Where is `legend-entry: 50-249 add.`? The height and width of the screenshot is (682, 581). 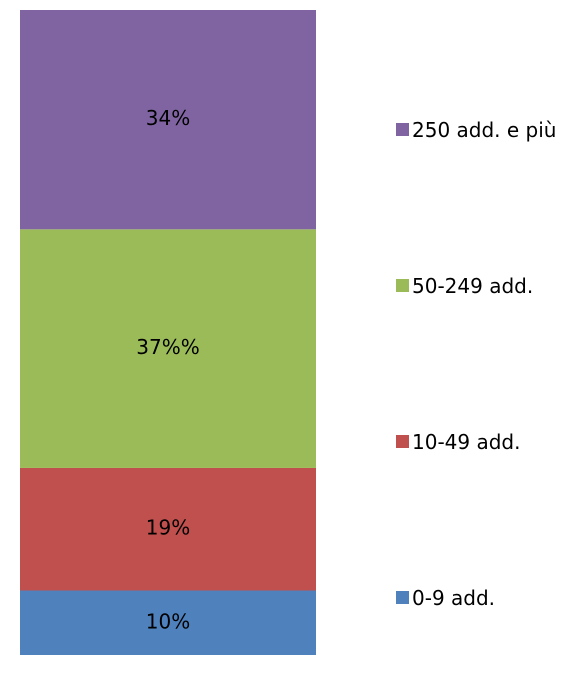 legend-entry: 50-249 add. is located at coordinates (486, 286).